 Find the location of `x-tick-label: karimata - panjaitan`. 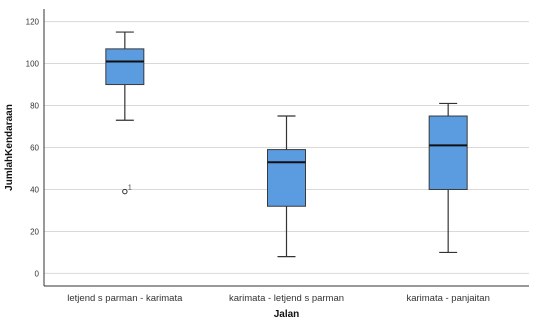

x-tick-label: karimata - panjaitan is located at coordinates (447, 298).